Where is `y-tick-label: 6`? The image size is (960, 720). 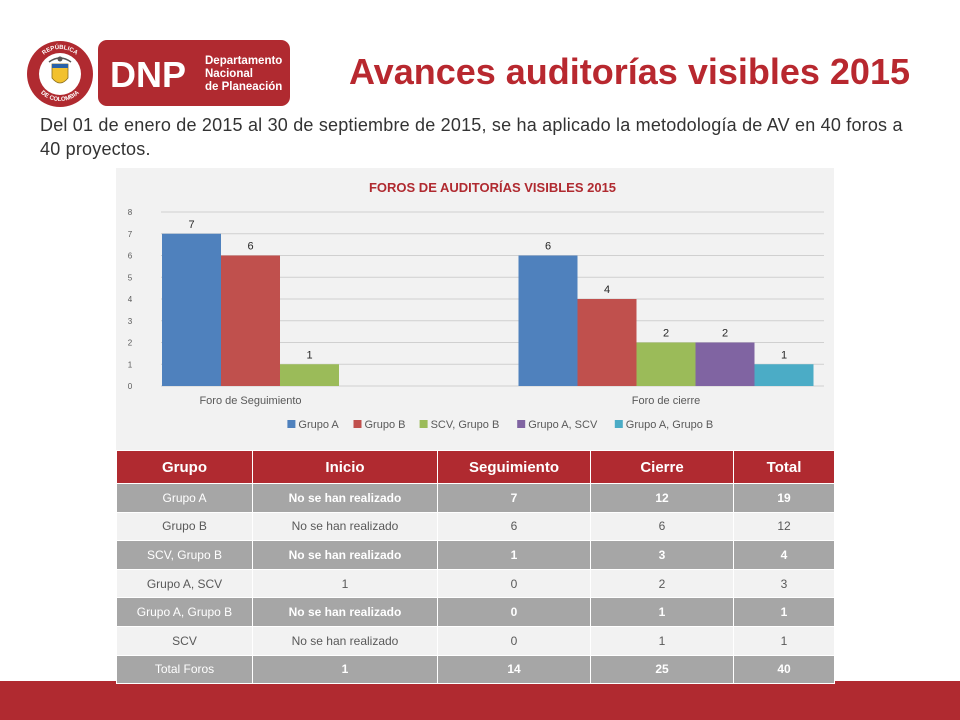
y-tick-label: 6 is located at coordinates (130, 256).